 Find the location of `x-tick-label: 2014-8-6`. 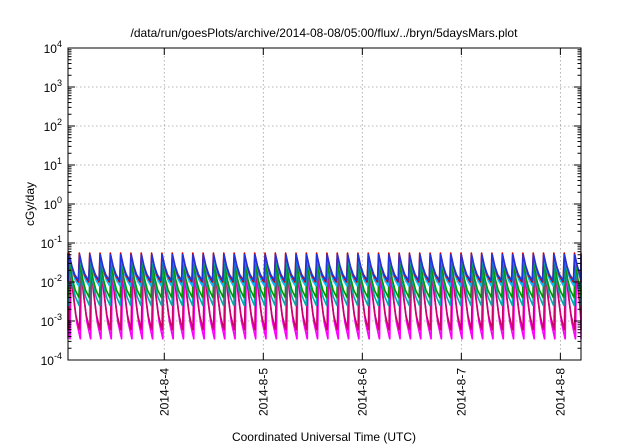

x-tick-label: 2014-8-6 is located at coordinates (362, 392).